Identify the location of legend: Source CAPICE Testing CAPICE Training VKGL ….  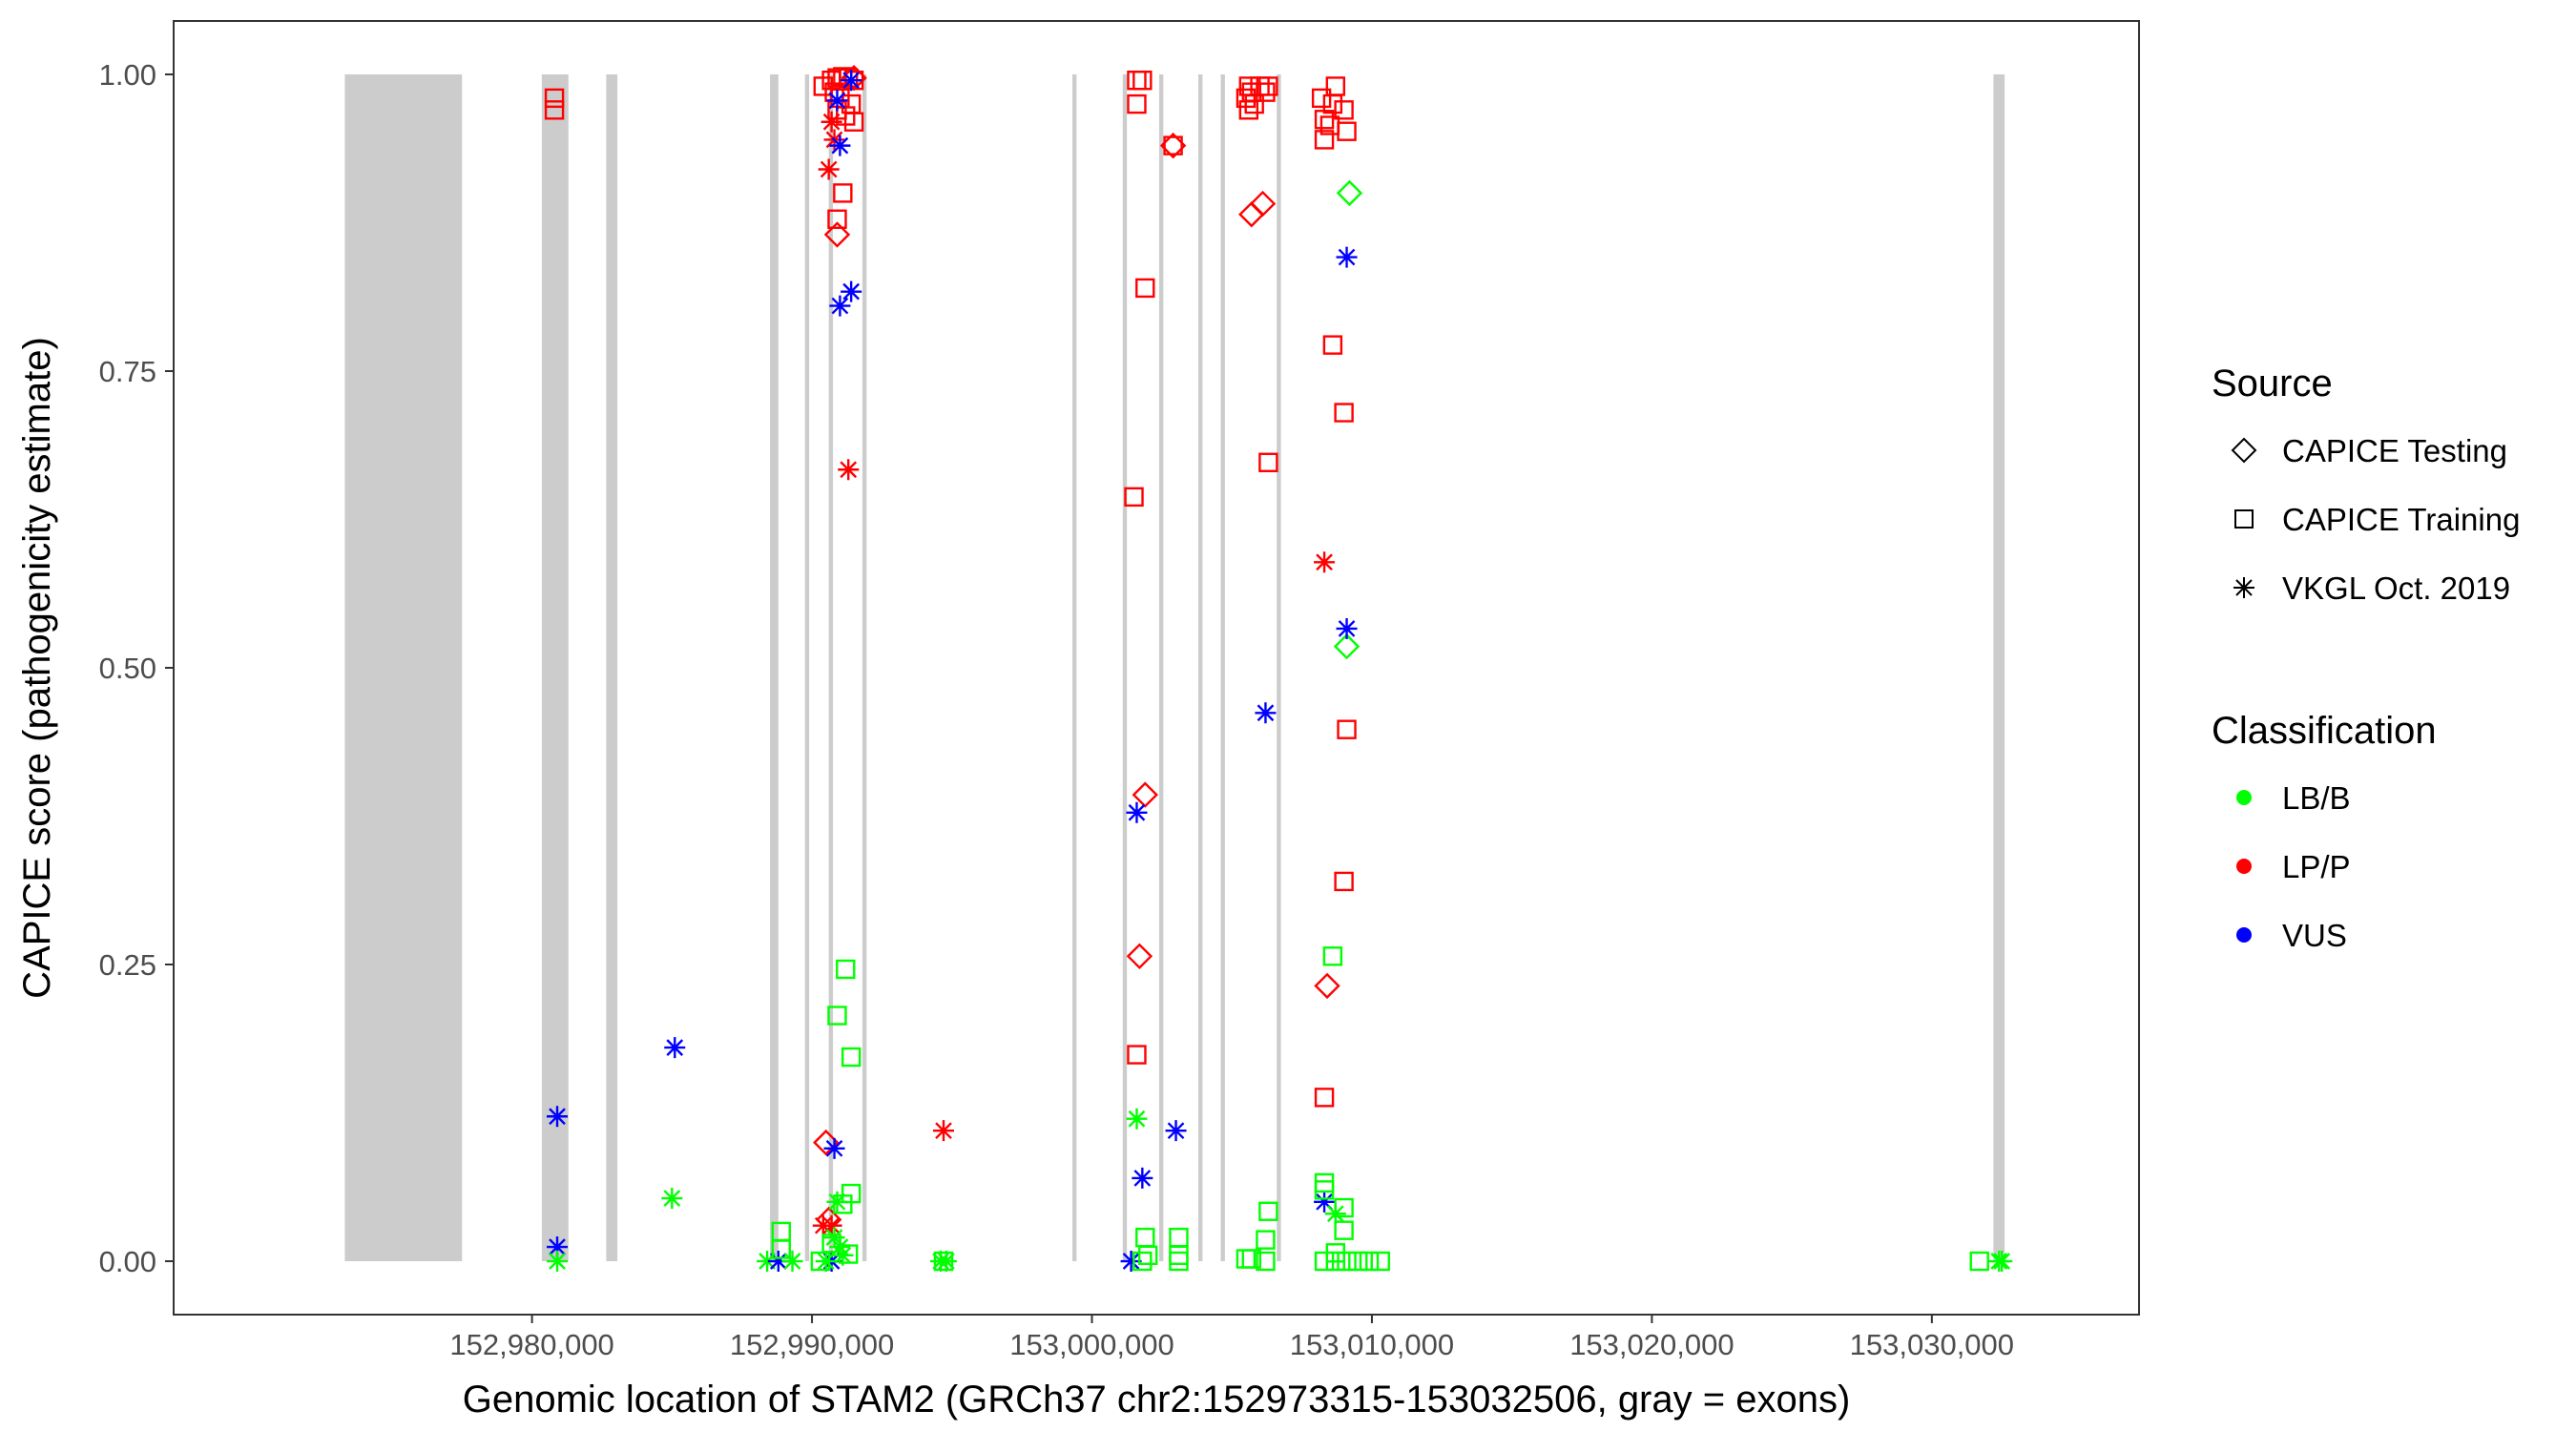
(2366, 658).